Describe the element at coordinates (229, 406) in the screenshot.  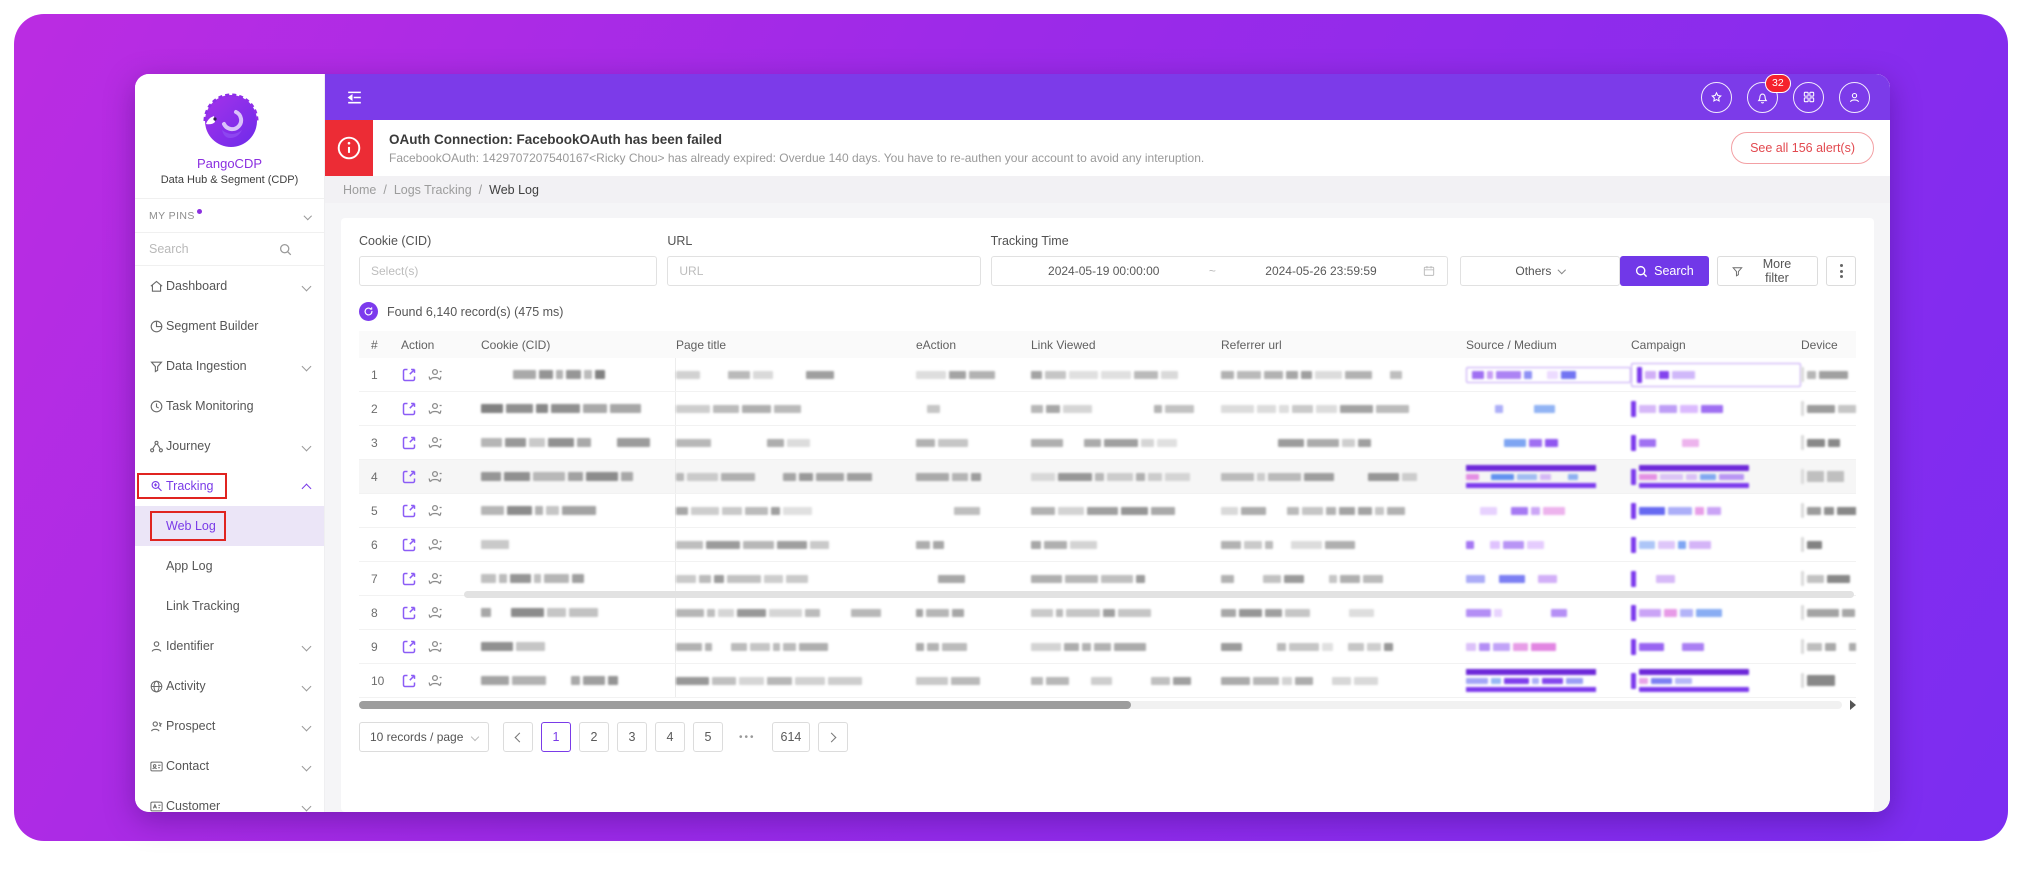
I see `sidebar-item-task-monitoring: Task Monitoring` at that location.